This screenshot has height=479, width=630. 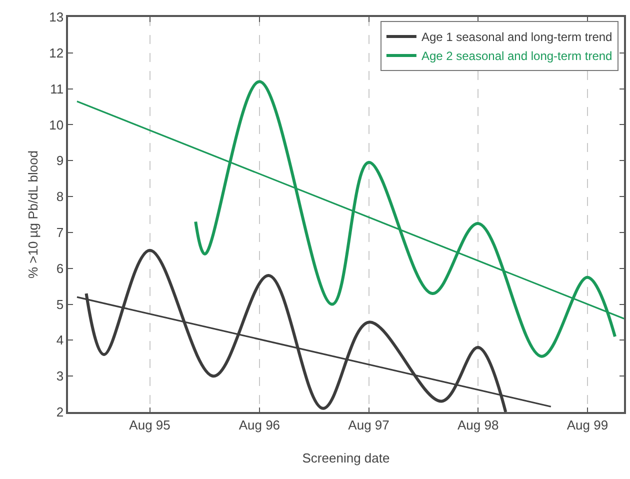 I want to click on x-tick-label: Aug 97, so click(x=369, y=424).